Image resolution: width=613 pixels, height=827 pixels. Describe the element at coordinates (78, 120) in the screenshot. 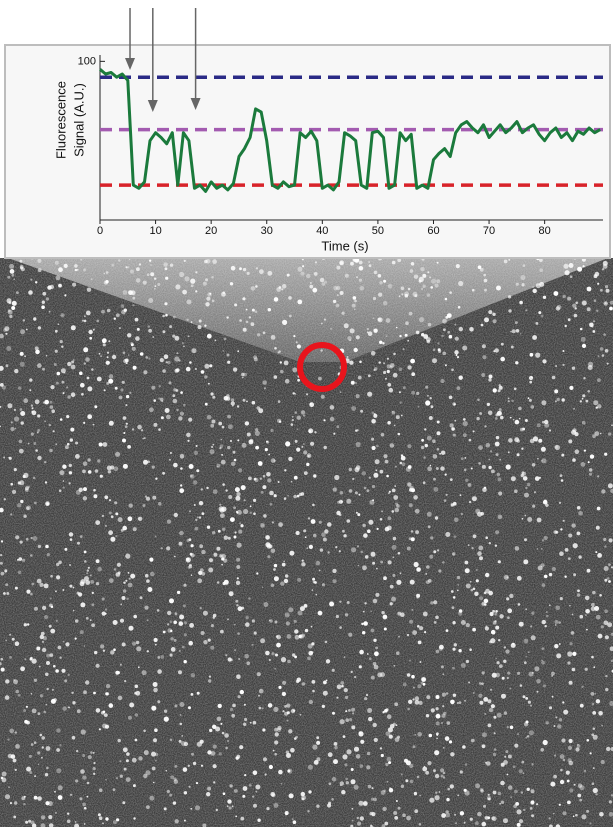

I see `y-axis-label: Signal (A.U.)` at that location.